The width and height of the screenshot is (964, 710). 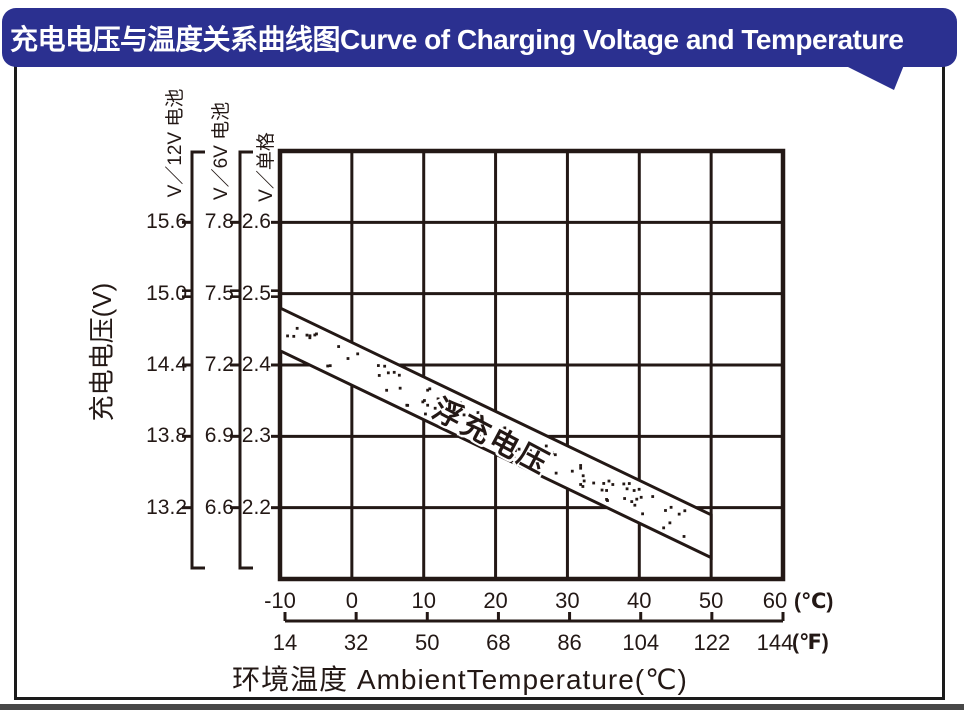 What do you see at coordinates (569, 642) in the screenshot?
I see `x-tick-label-fahrenheit: 86` at bounding box center [569, 642].